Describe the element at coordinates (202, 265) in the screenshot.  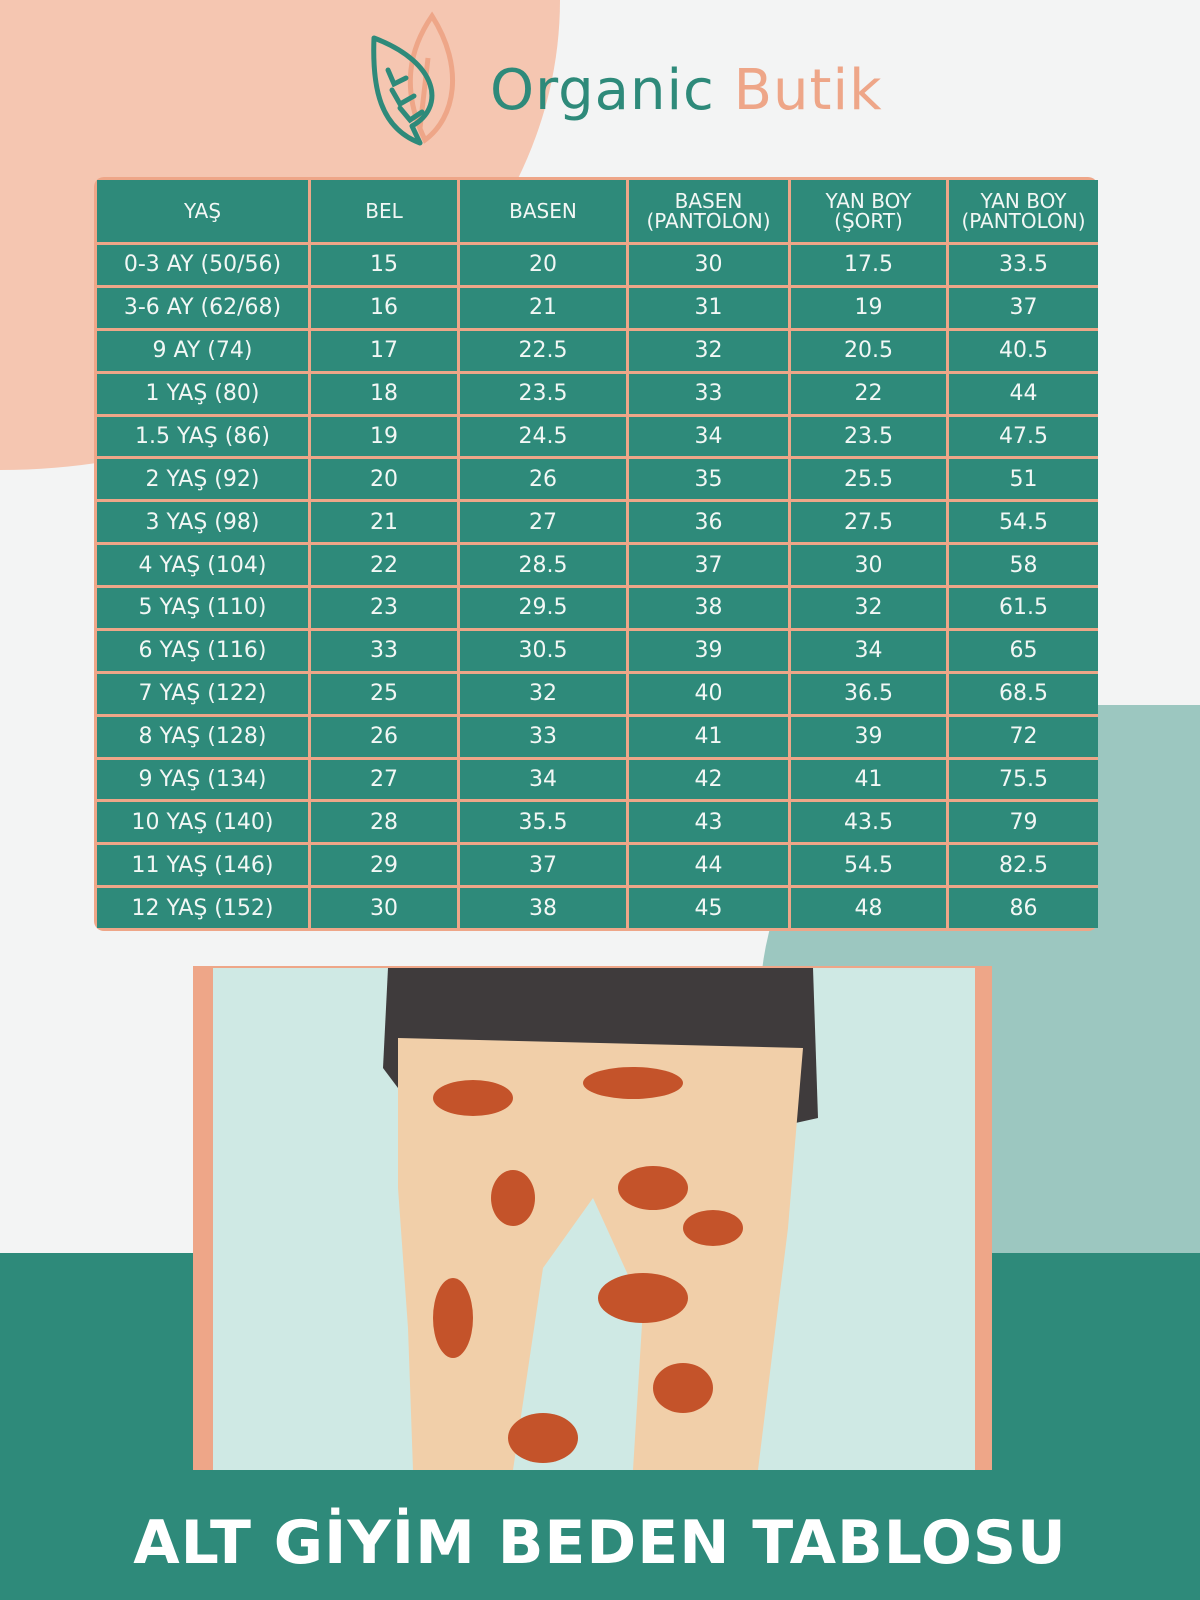
I see `row-label: 0-3 AY (50/56)` at that location.